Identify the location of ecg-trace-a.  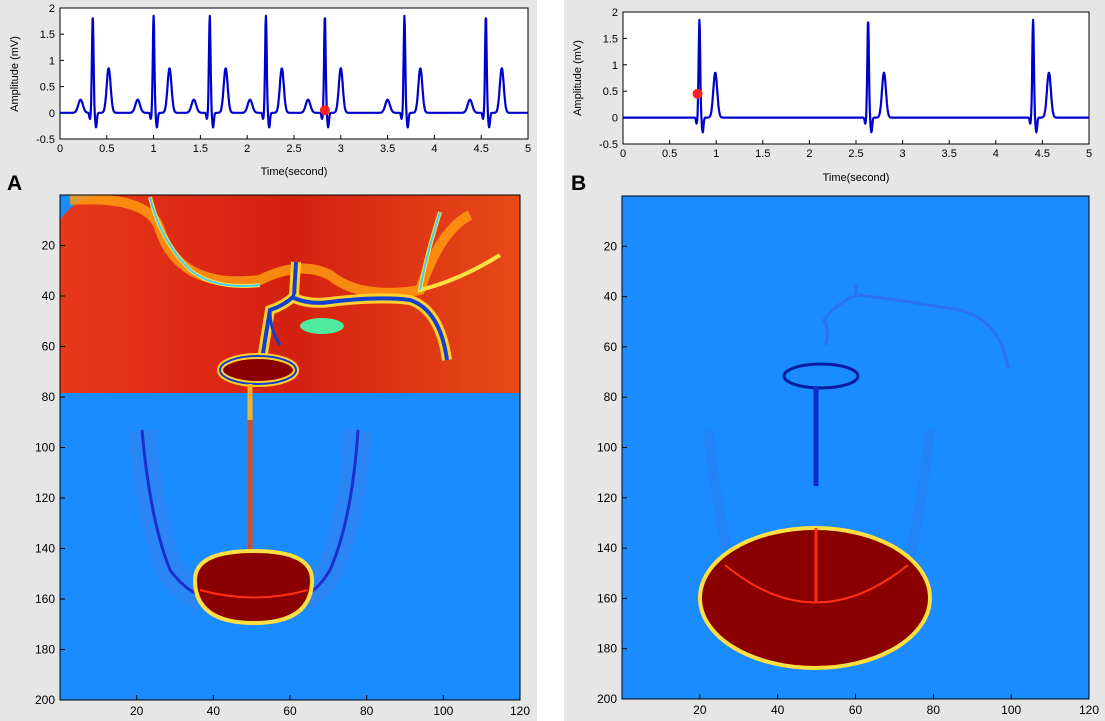
(294, 71).